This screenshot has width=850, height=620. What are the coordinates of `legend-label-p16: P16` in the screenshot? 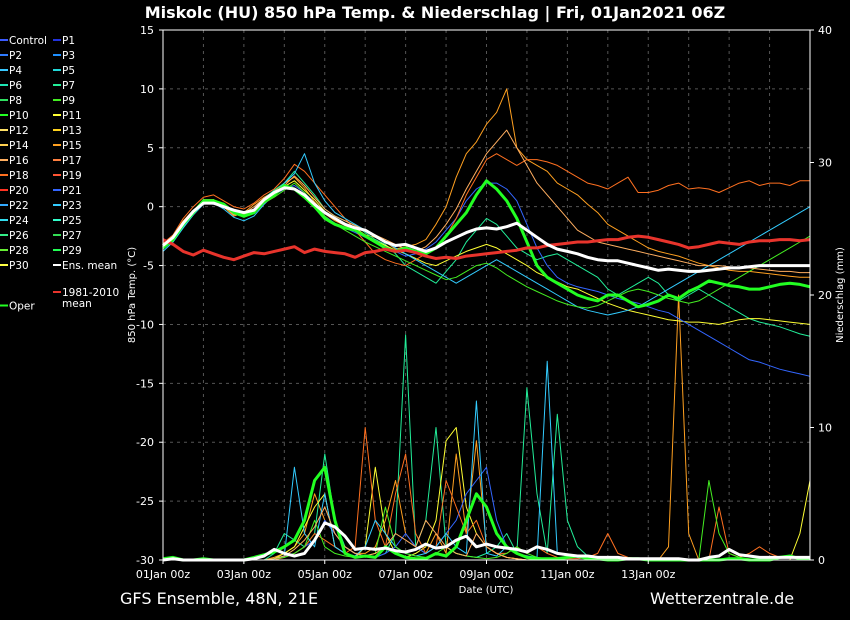 It's located at (19, 161).